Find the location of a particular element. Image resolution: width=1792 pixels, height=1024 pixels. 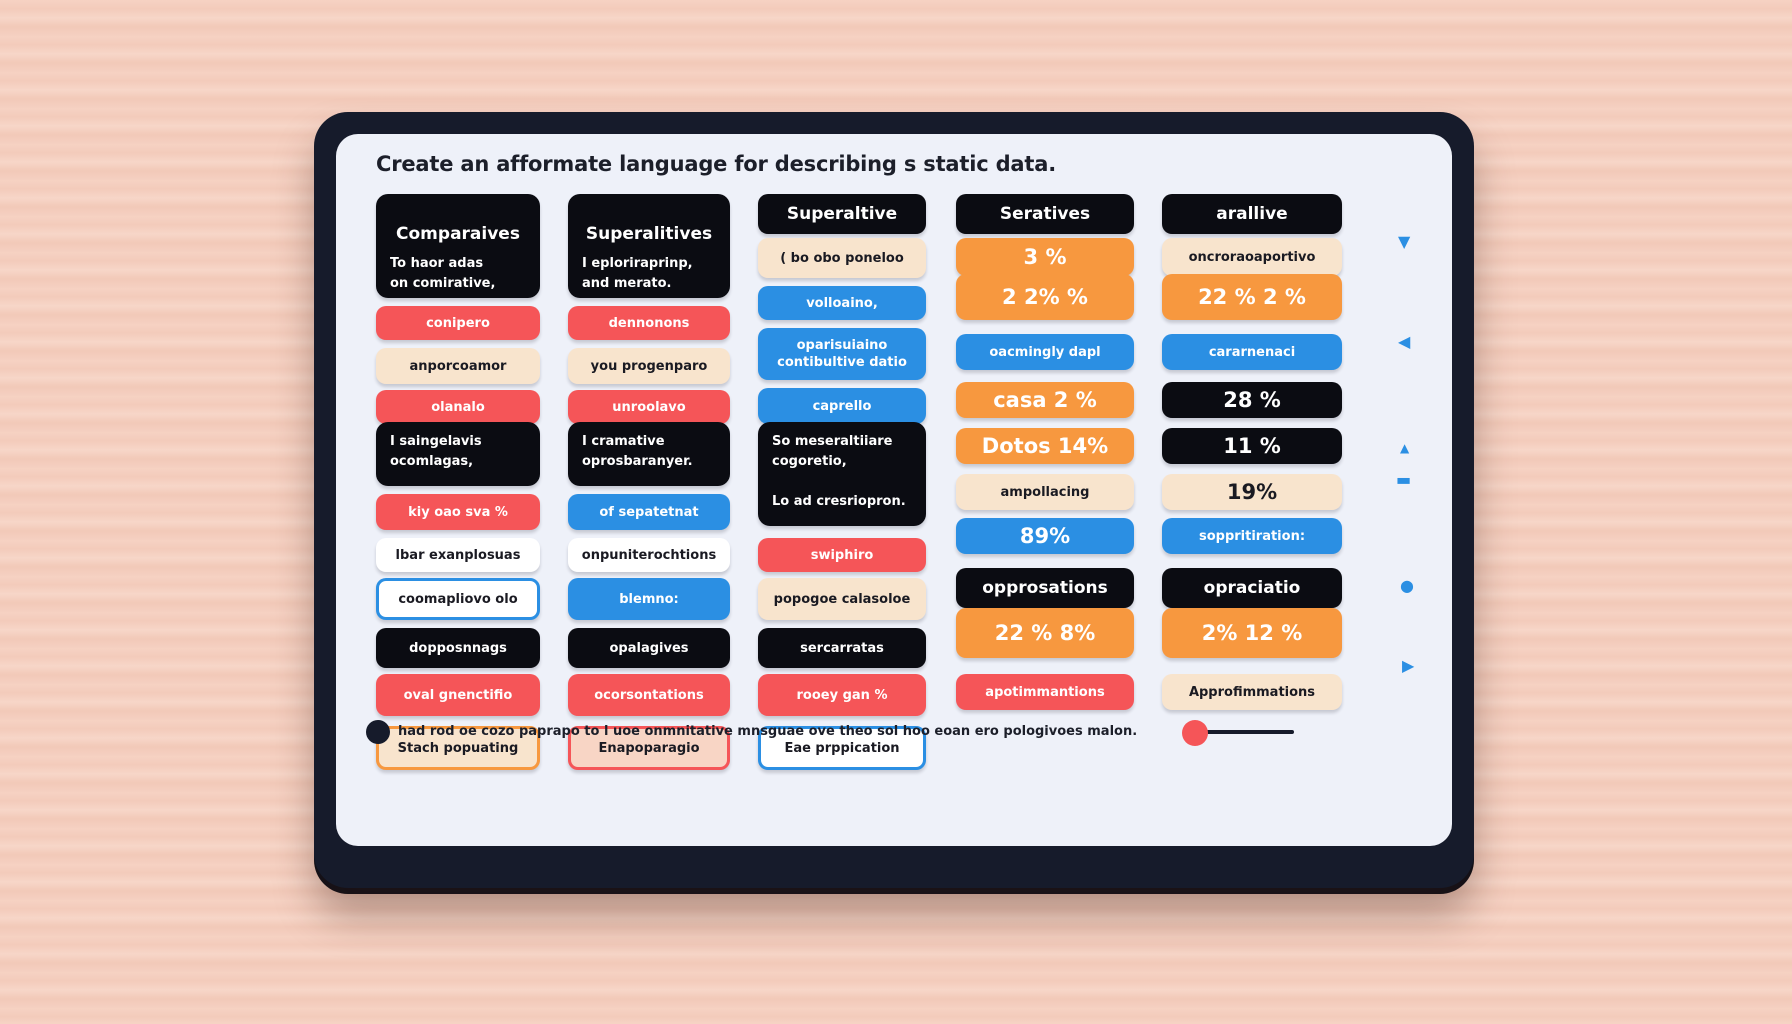

arrow-down-icon: ▼ is located at coordinates (1404, 241).